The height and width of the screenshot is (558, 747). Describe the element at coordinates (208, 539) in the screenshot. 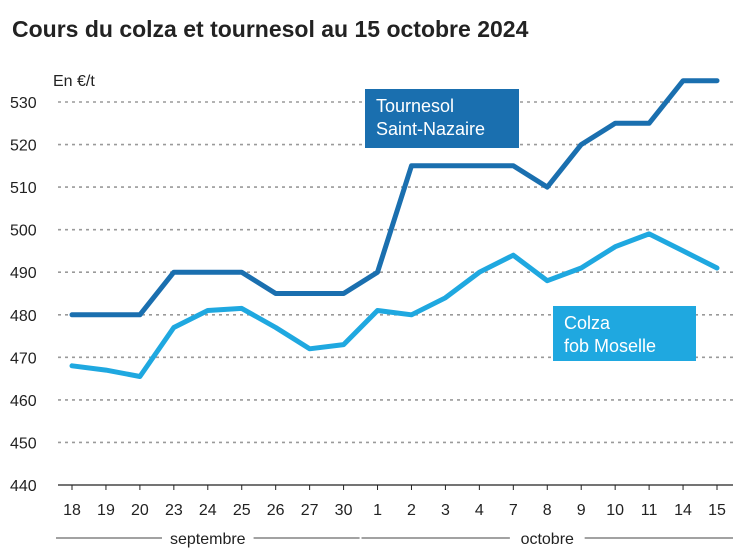

I see `month-label: septembre` at that location.